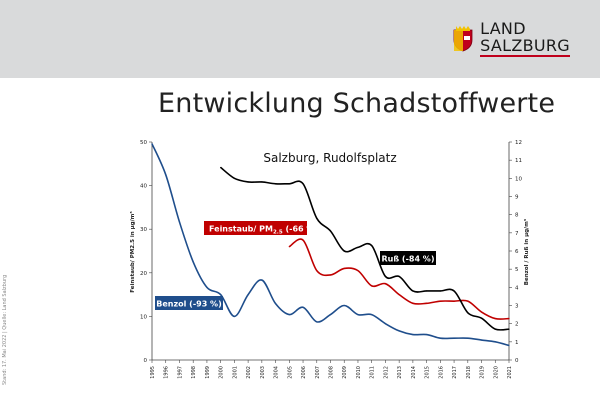 This screenshot has height=405, width=600. Describe the element at coordinates (359, 372) in the screenshot. I see `x-tick-label: 2010` at that location.